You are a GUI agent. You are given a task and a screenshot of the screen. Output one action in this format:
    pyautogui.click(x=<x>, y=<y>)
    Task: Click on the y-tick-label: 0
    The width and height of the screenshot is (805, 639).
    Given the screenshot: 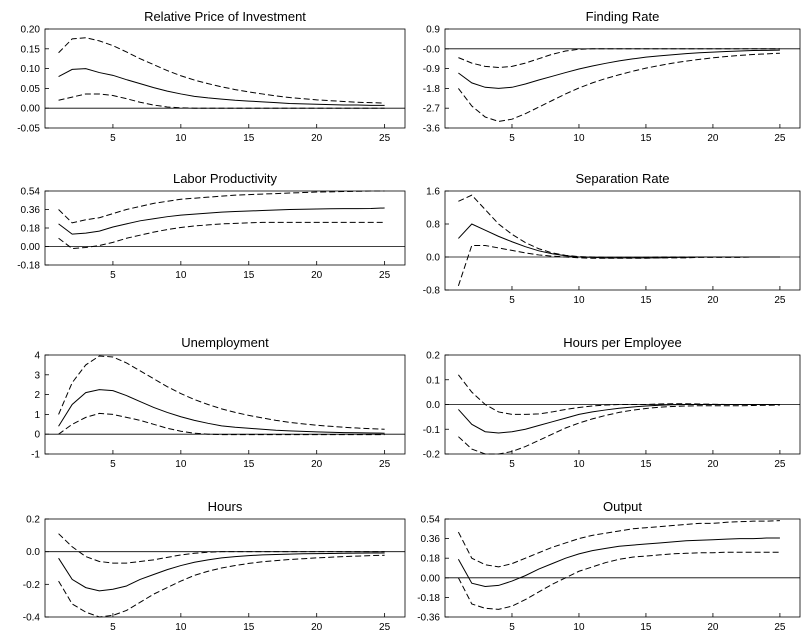 What is the action you would take?
    pyautogui.click(x=37, y=435)
    